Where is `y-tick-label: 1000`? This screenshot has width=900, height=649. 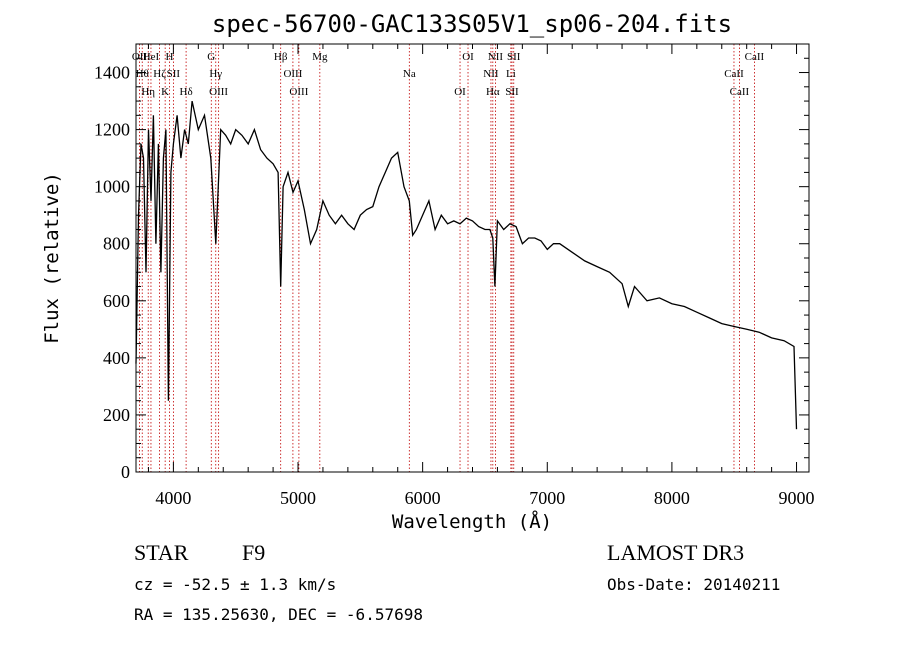
y-tick-label: 1000 is located at coordinates (112, 187).